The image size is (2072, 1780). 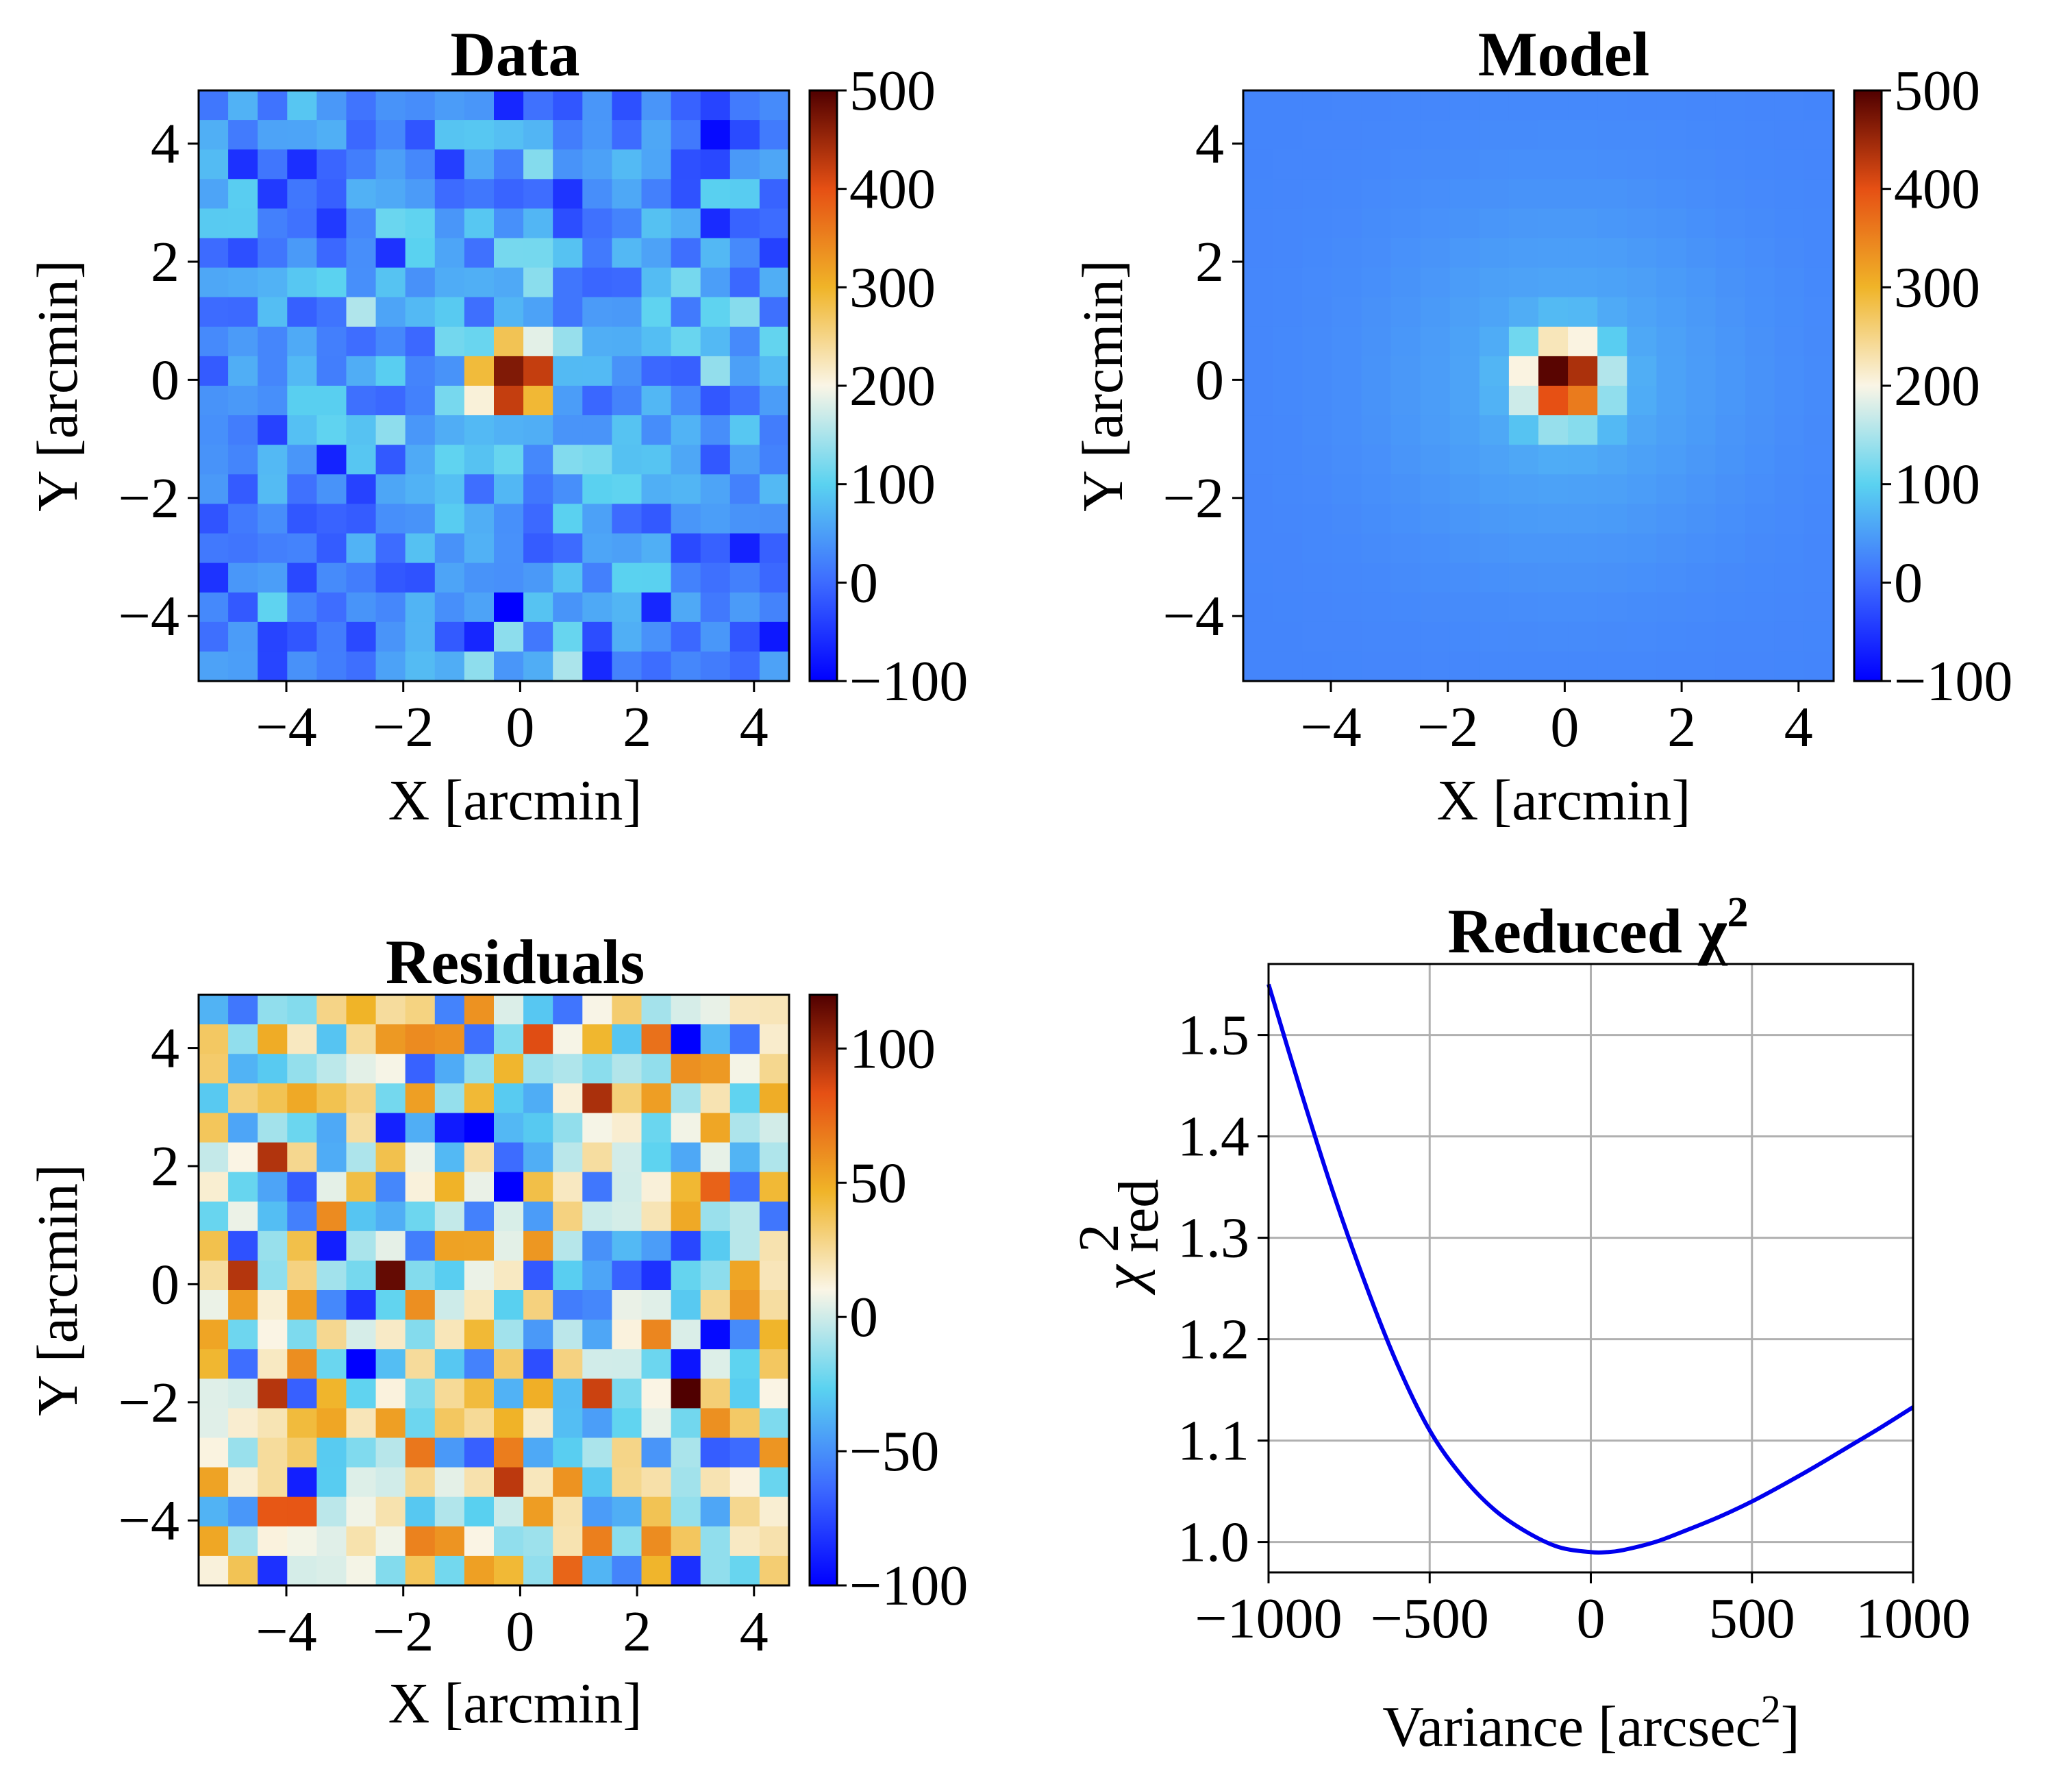 What do you see at coordinates (1937, 91) in the screenshot?
I see `colorbar-tick-label: 500` at bounding box center [1937, 91].